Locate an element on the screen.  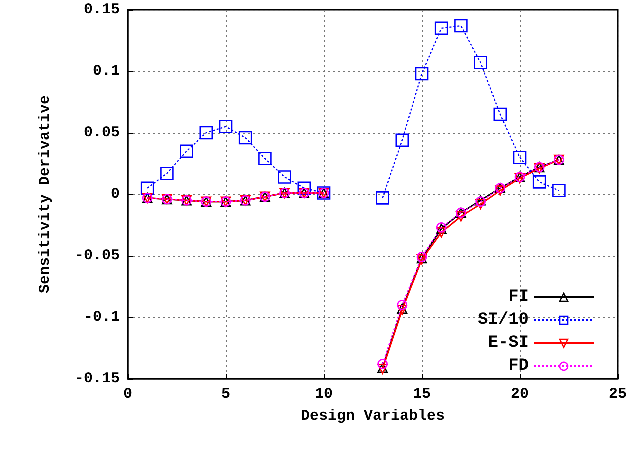
legend-label: FD is located at coordinates (518, 366).